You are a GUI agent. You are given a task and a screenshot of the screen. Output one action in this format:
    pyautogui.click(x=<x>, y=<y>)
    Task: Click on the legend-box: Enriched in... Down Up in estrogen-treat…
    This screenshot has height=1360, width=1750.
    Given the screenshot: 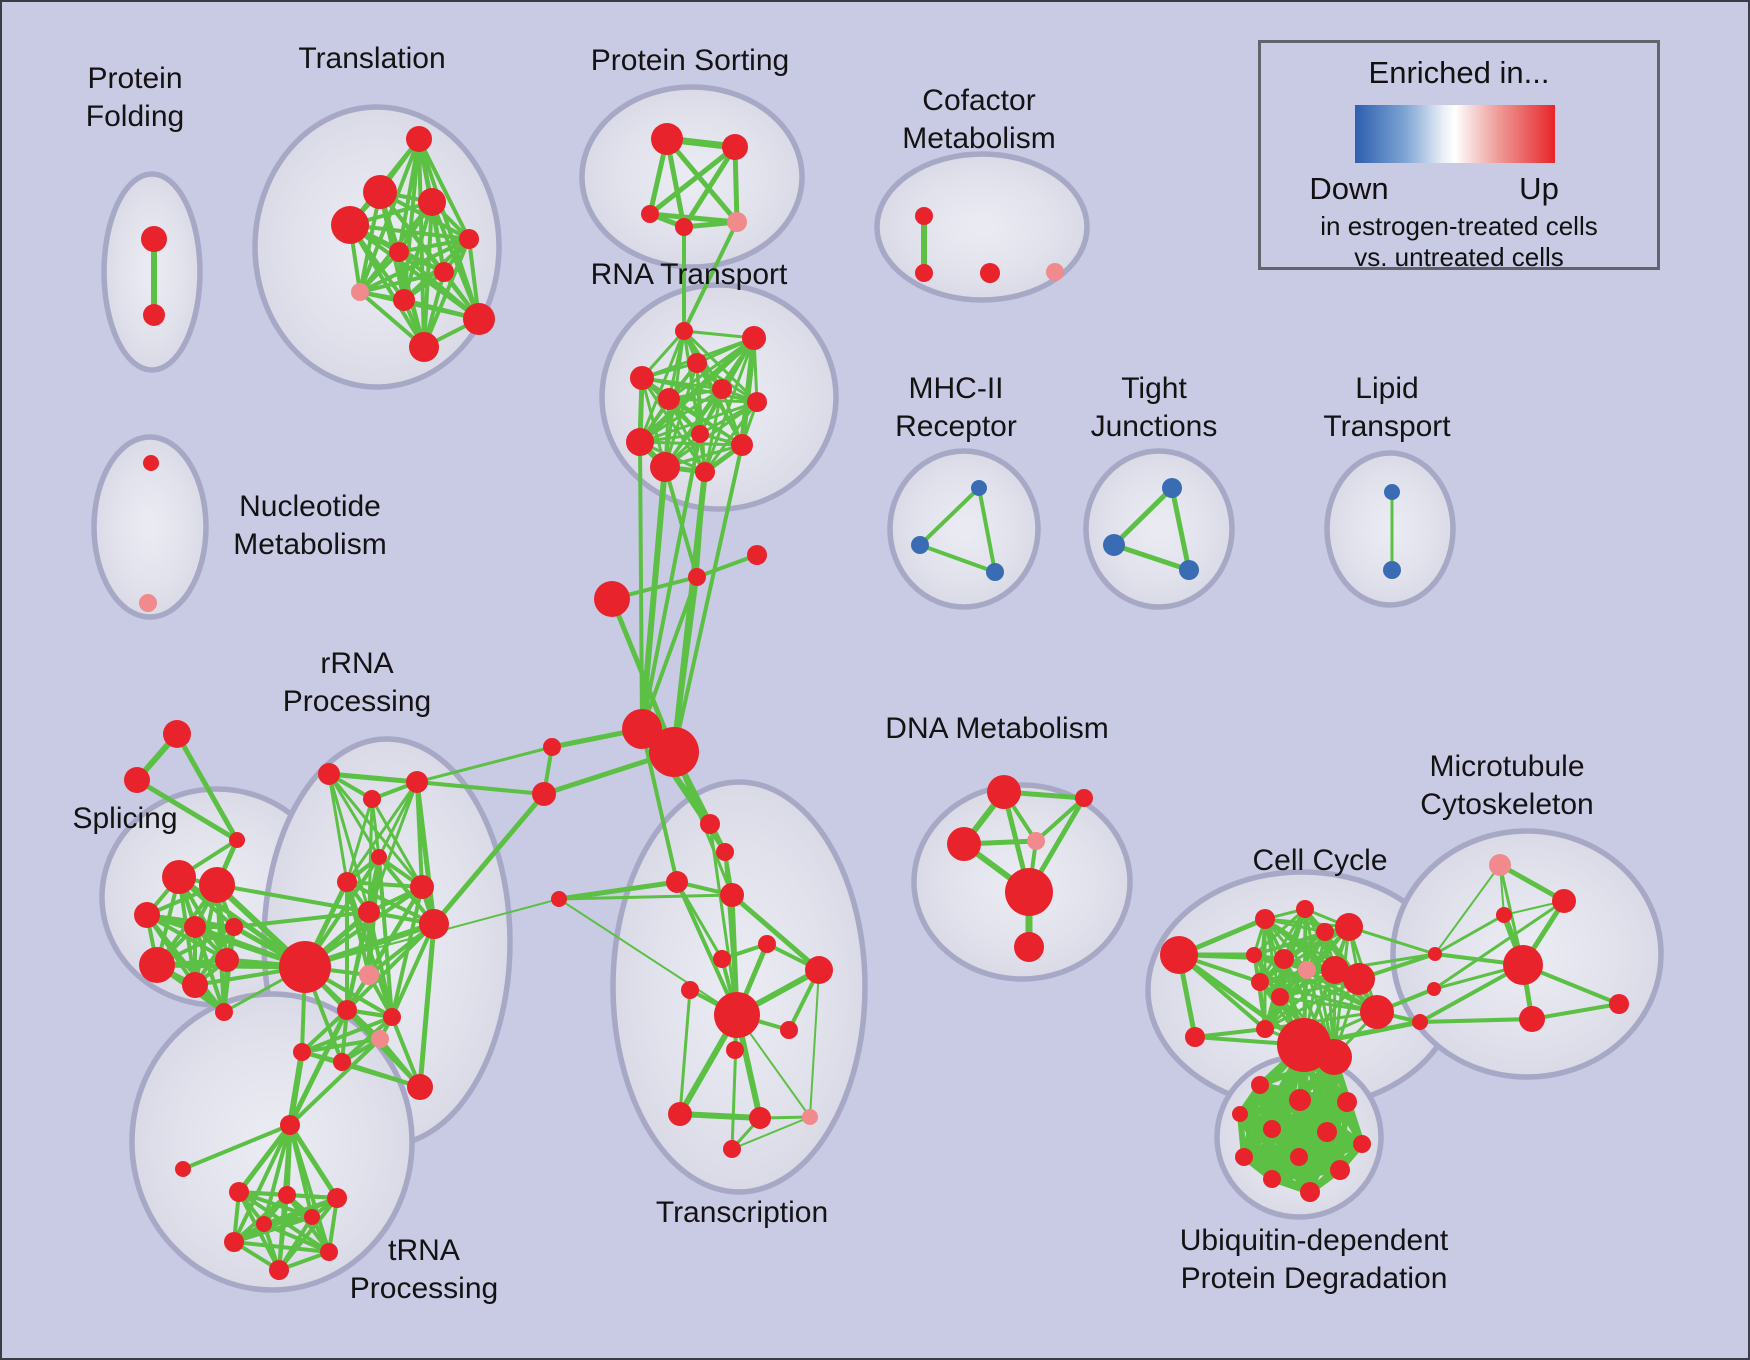 What is the action you would take?
    pyautogui.click(x=1459, y=156)
    